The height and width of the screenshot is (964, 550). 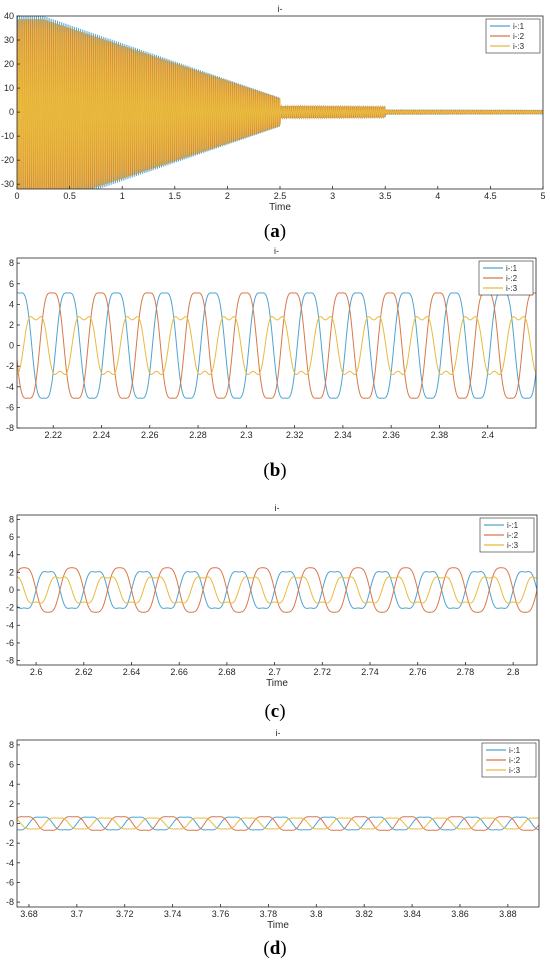 What do you see at coordinates (278, 925) in the screenshot?
I see `x-axis-label-d: Time` at bounding box center [278, 925].